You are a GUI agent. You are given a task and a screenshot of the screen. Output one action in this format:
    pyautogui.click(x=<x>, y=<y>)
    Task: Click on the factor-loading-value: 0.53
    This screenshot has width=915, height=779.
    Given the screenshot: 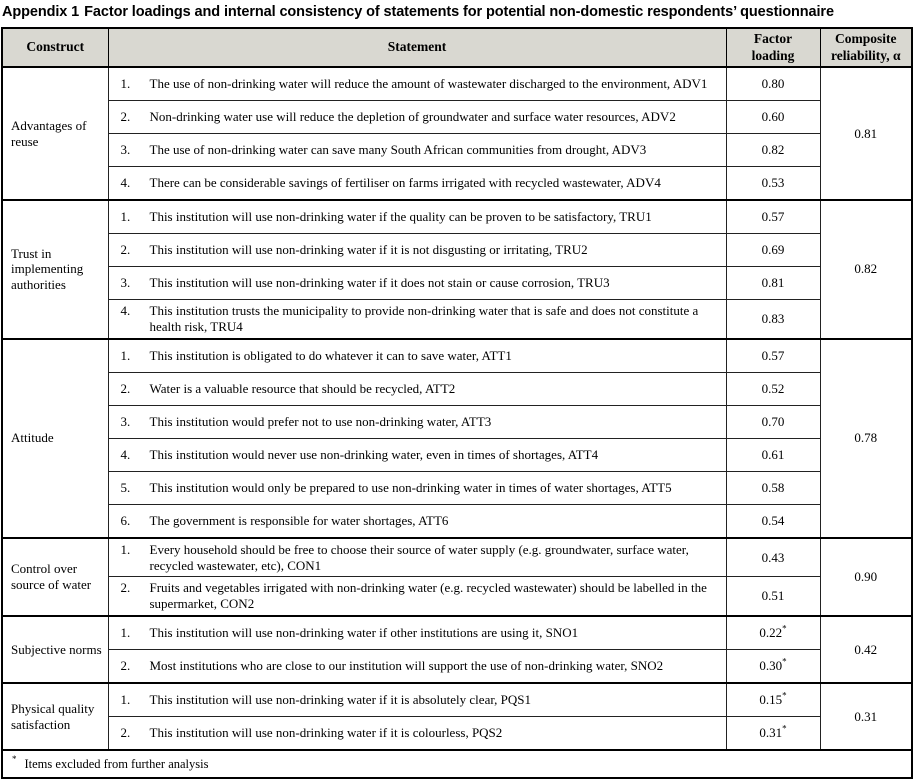 What is the action you would take?
    pyautogui.click(x=773, y=183)
    